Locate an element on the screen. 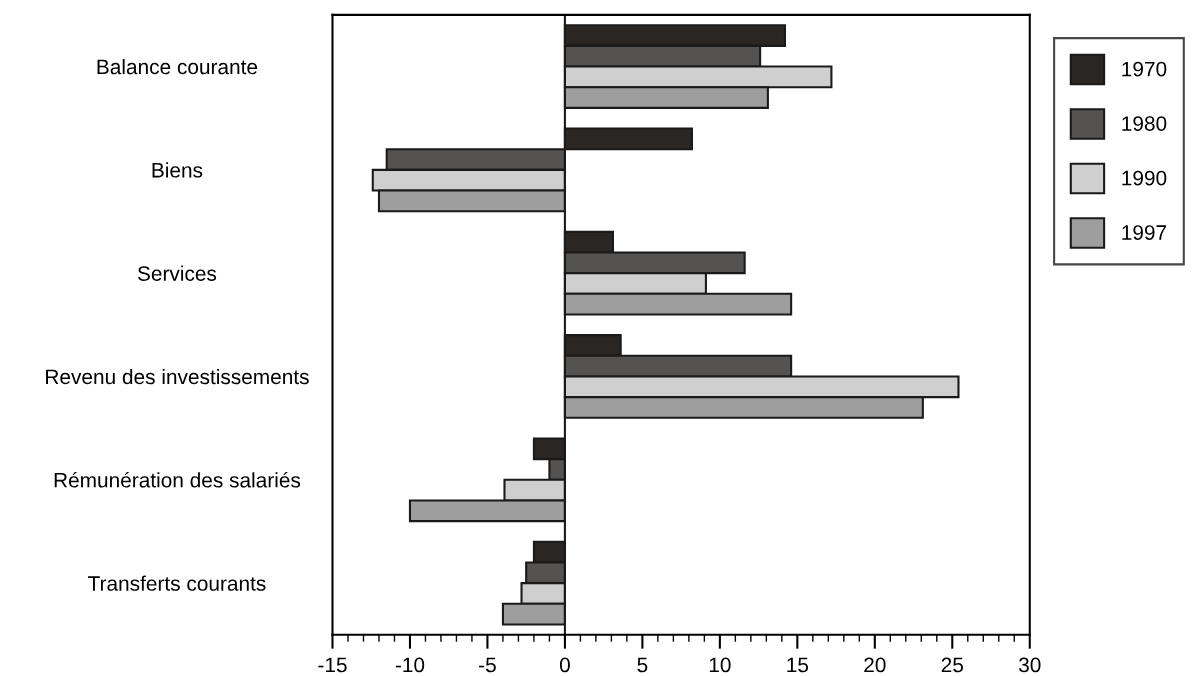 Image resolution: width=1196 pixels, height=676 pixels. y-tick-label: Services is located at coordinates (177, 273).